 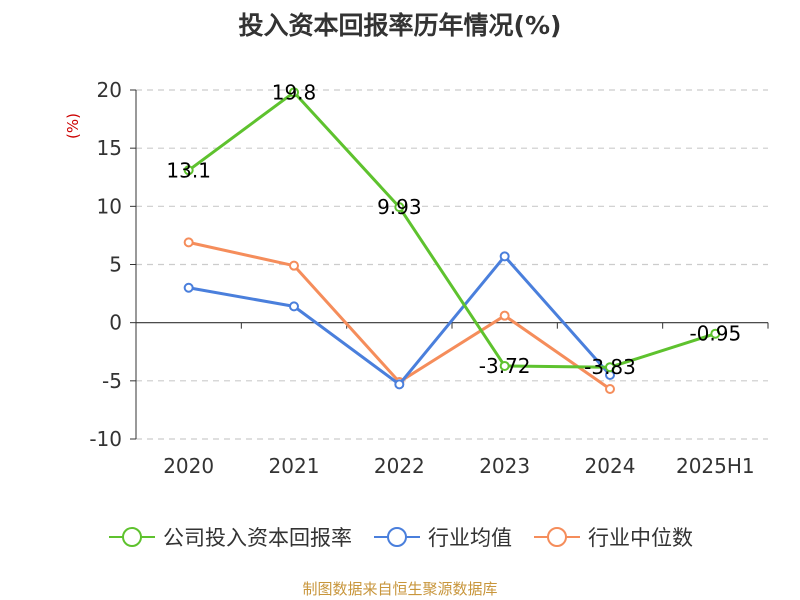 What do you see at coordinates (73, 126) in the screenshot?
I see `y-axis-label: (%)` at bounding box center [73, 126].